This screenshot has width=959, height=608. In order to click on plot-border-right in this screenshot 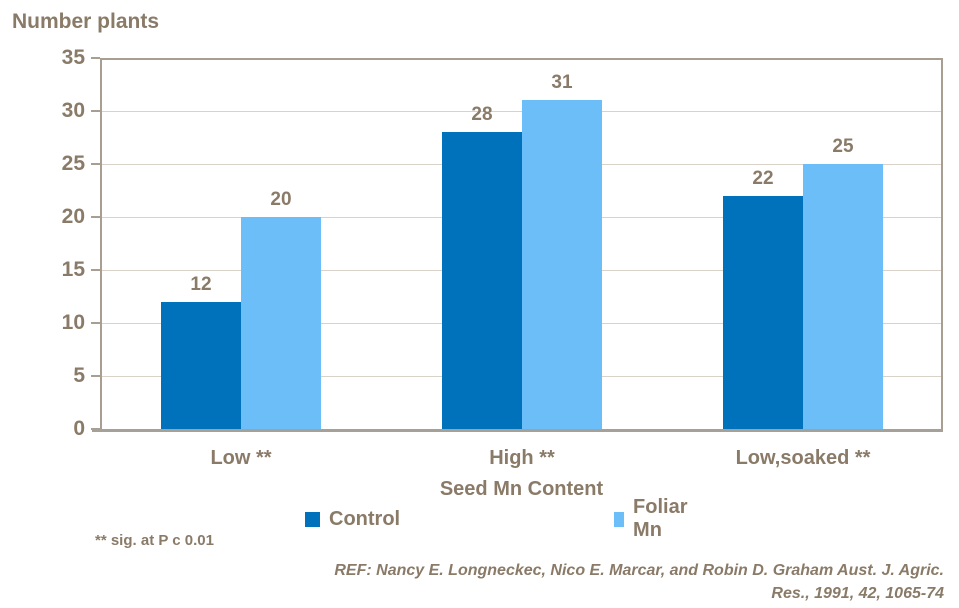, I will do `click(942, 243)`.